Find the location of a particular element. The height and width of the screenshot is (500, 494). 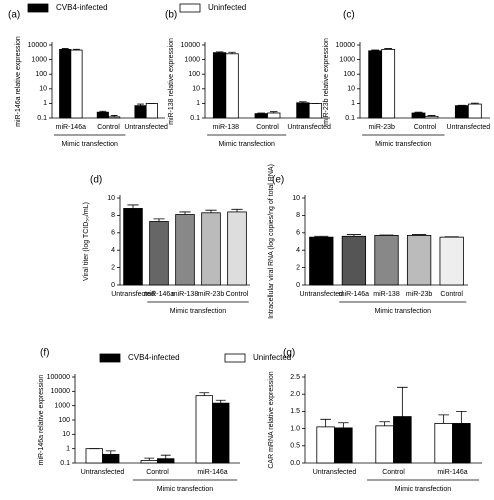

y-tick-label: 1.5 is located at coordinates (295, 411).